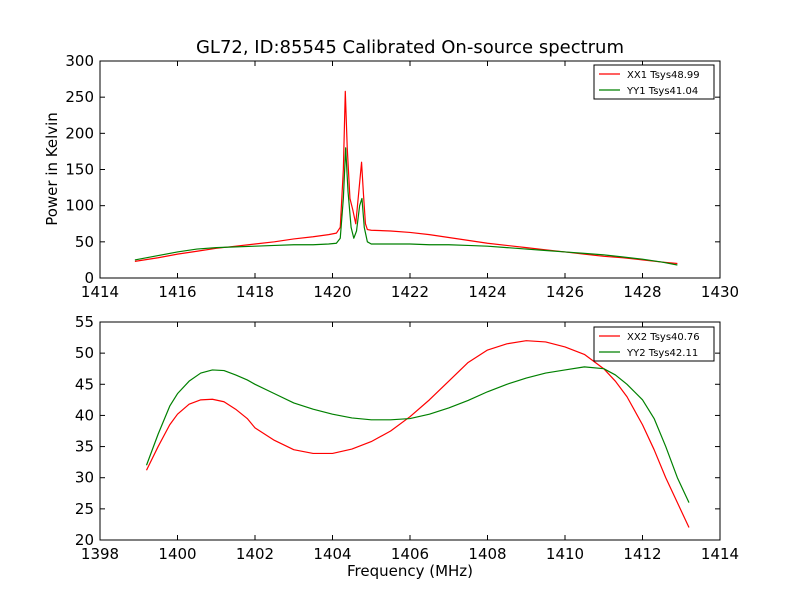  Describe the element at coordinates (410, 554) in the screenshot. I see `bottom-chart-x-tick-label: 1406` at that location.